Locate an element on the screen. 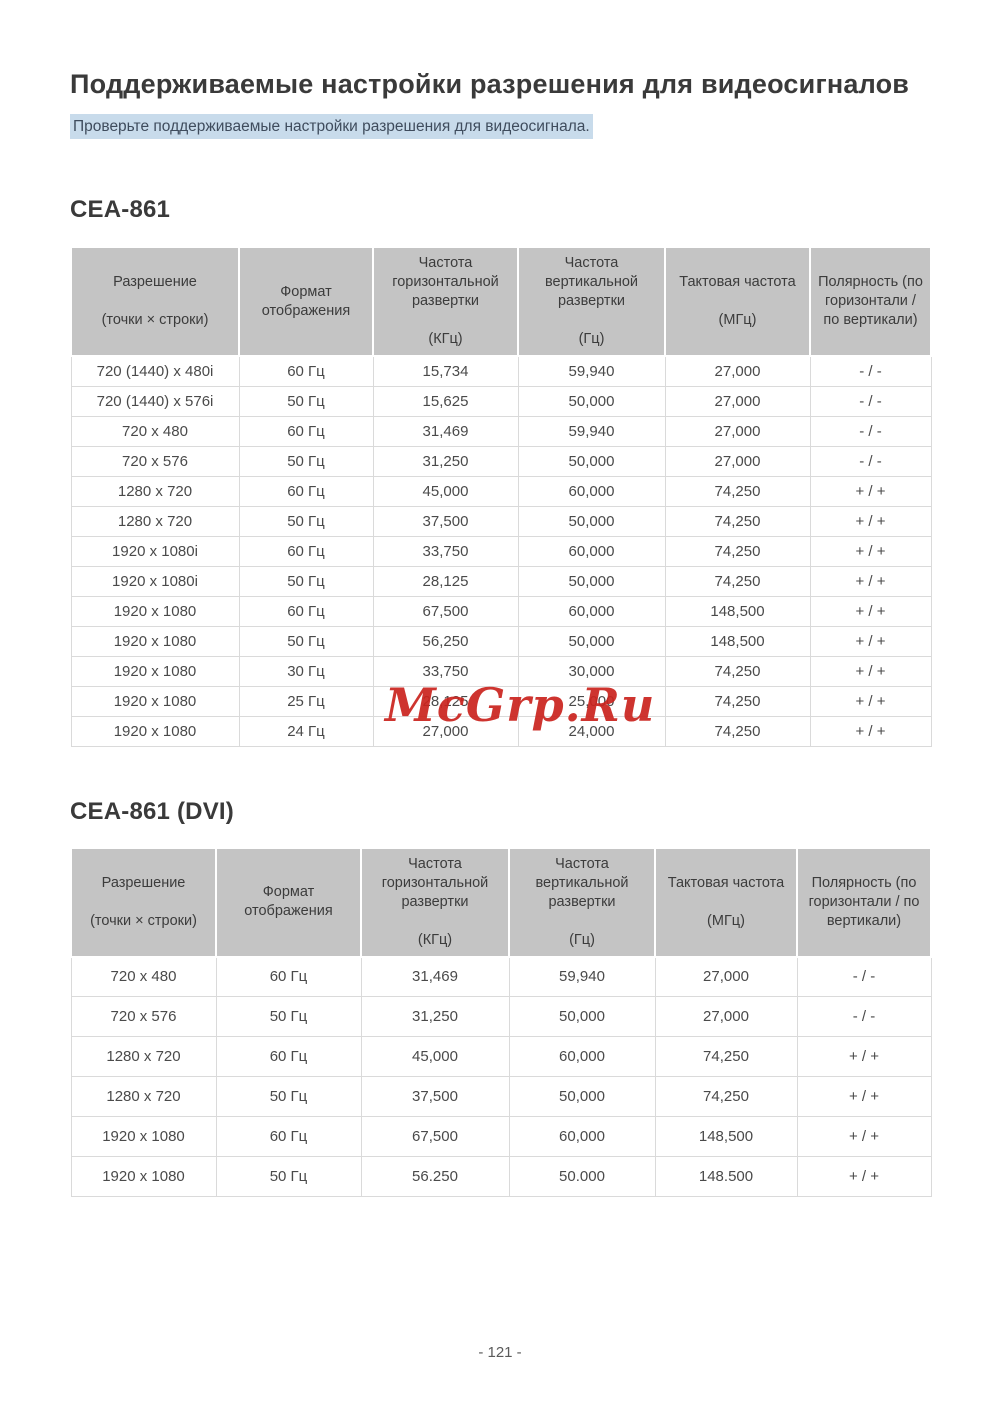 Image resolution: width=1000 pixels, height=1414 pixels. table-cell: 148.500 is located at coordinates (726, 1177).